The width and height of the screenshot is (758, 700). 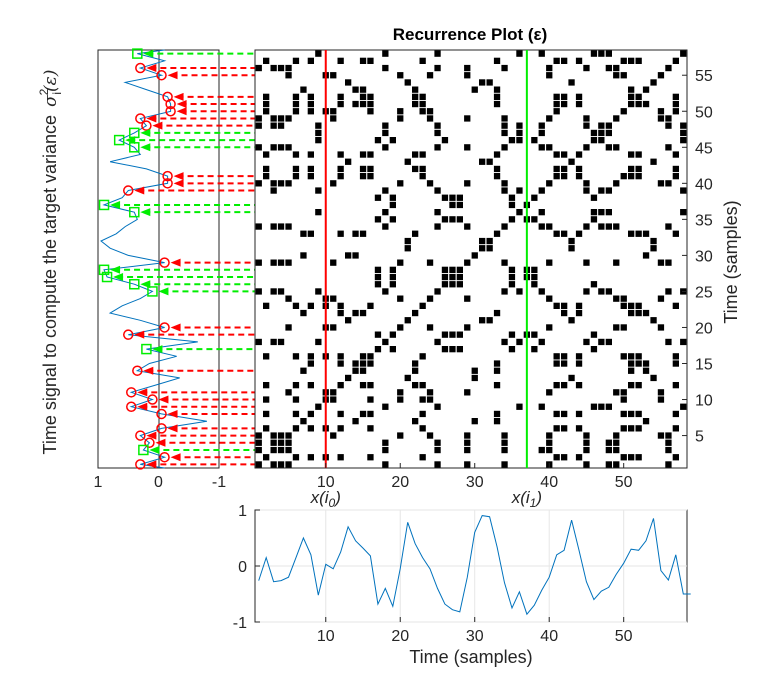 What do you see at coordinates (475, 482) in the screenshot?
I see `rp-x-tick-label: 30` at bounding box center [475, 482].